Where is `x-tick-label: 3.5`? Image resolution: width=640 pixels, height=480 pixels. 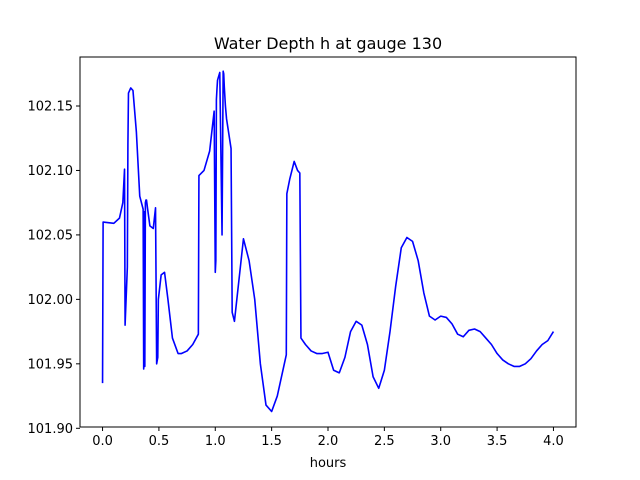
x-tick-label: 3.5 is located at coordinates (497, 441).